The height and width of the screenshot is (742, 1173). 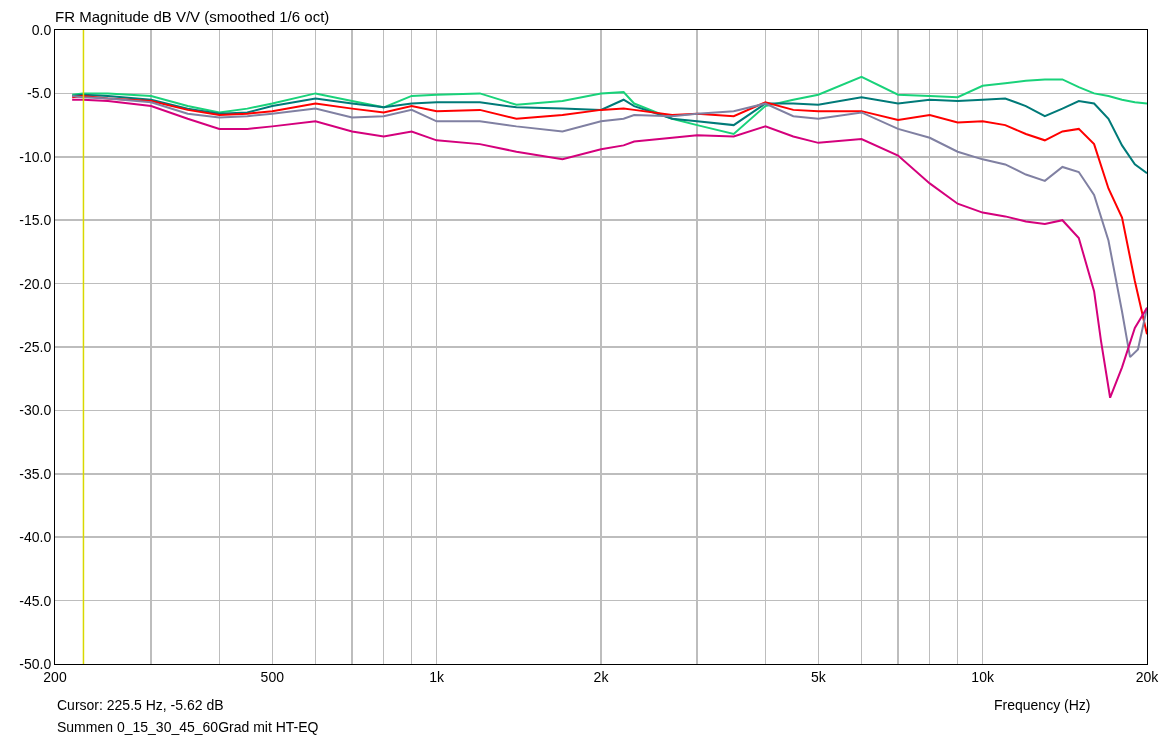 I want to click on y-tick-label: -25.0, so click(x=35, y=346).